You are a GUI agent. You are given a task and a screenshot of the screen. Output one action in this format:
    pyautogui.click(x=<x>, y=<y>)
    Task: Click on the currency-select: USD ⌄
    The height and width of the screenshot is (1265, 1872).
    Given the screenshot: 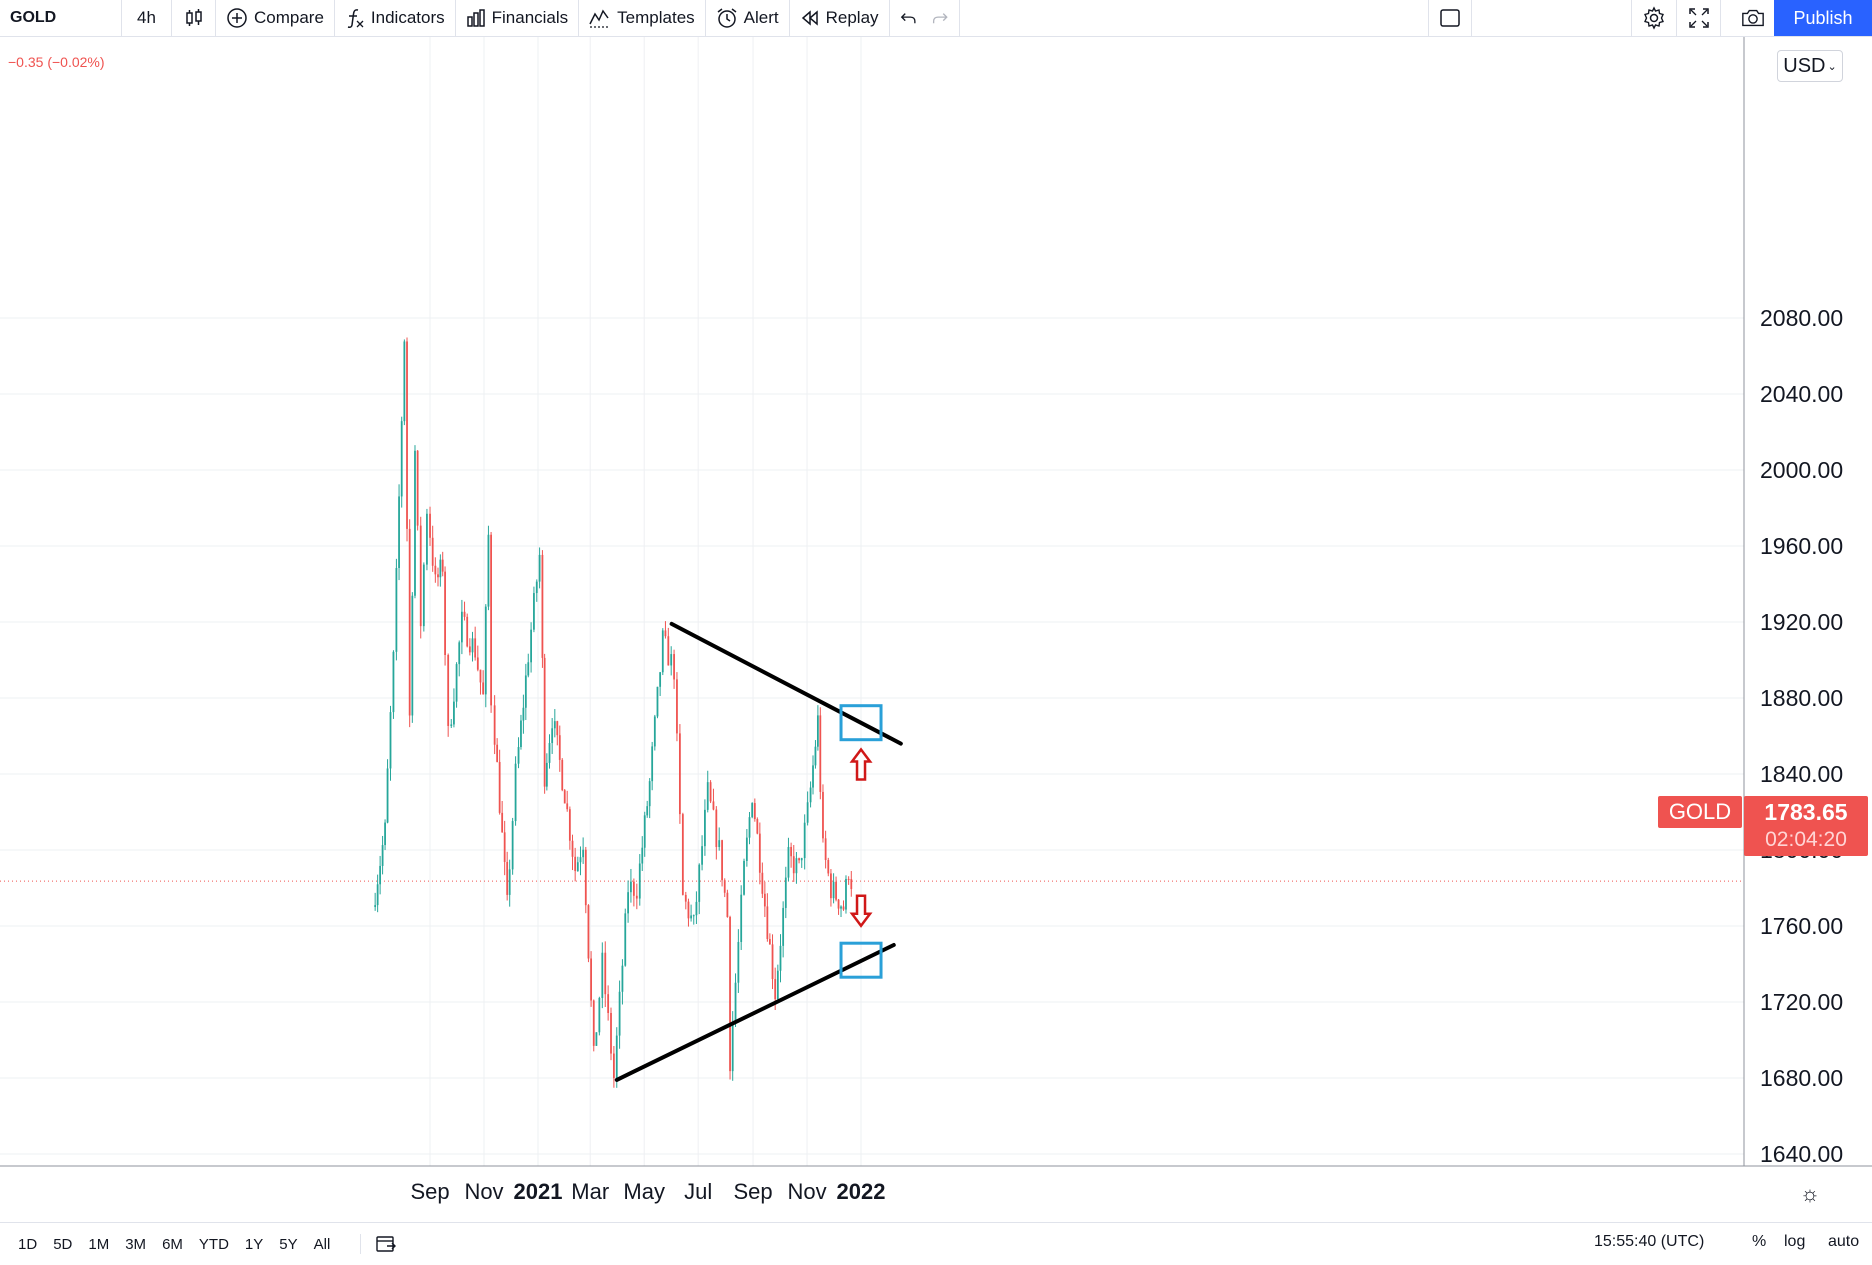 What is the action you would take?
    pyautogui.click(x=1810, y=66)
    